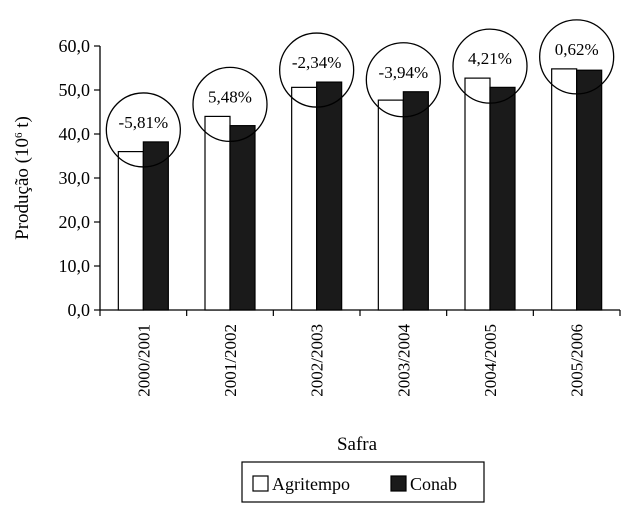 Image resolution: width=636 pixels, height=511 pixels. I want to click on legend-swatch-conab, so click(398, 483).